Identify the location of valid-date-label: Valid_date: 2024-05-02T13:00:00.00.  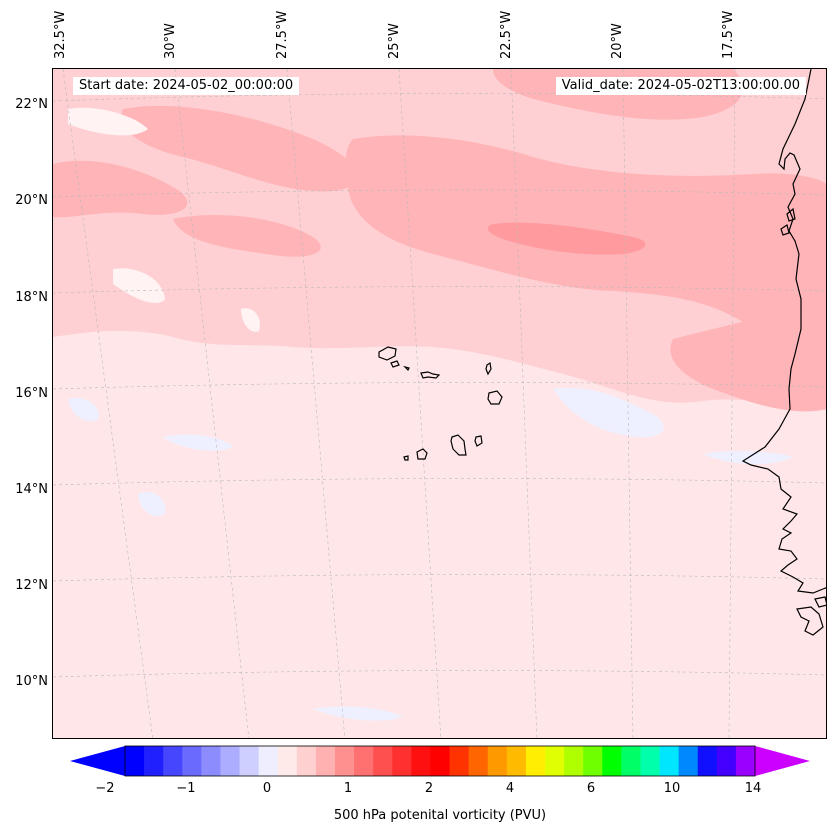
(680, 86).